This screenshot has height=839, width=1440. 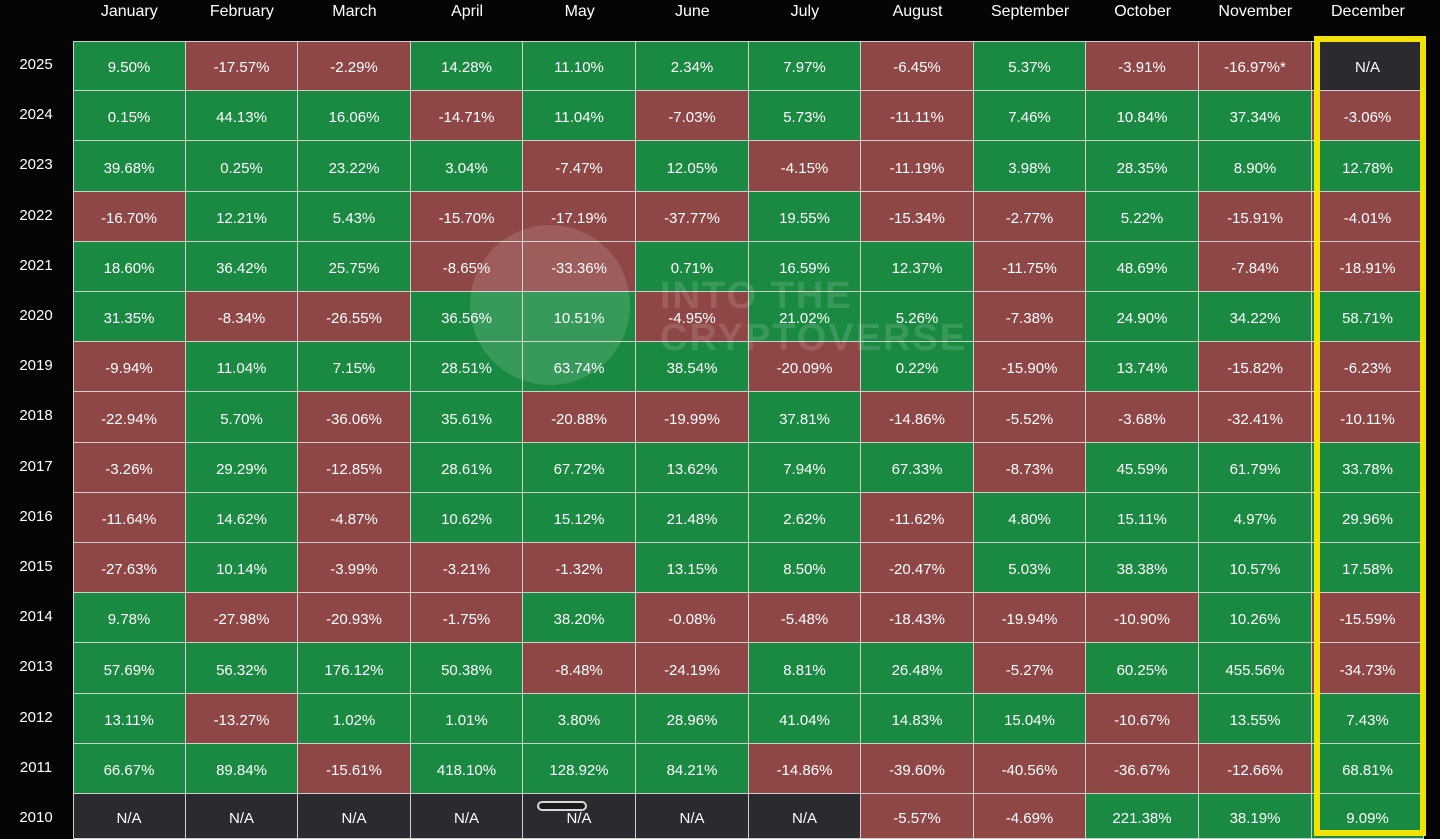 I want to click on heatmap-cell-2012-february: -13.27%, so click(x=242, y=719).